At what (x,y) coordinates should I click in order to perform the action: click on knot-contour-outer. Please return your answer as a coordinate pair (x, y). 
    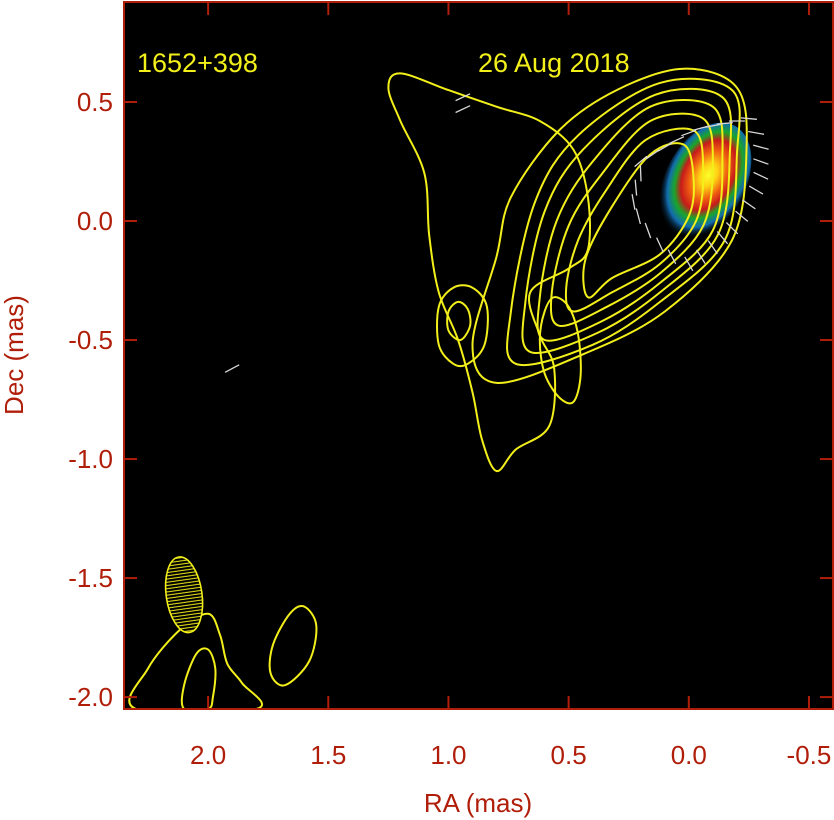
    Looking at the image, I should click on (462, 326).